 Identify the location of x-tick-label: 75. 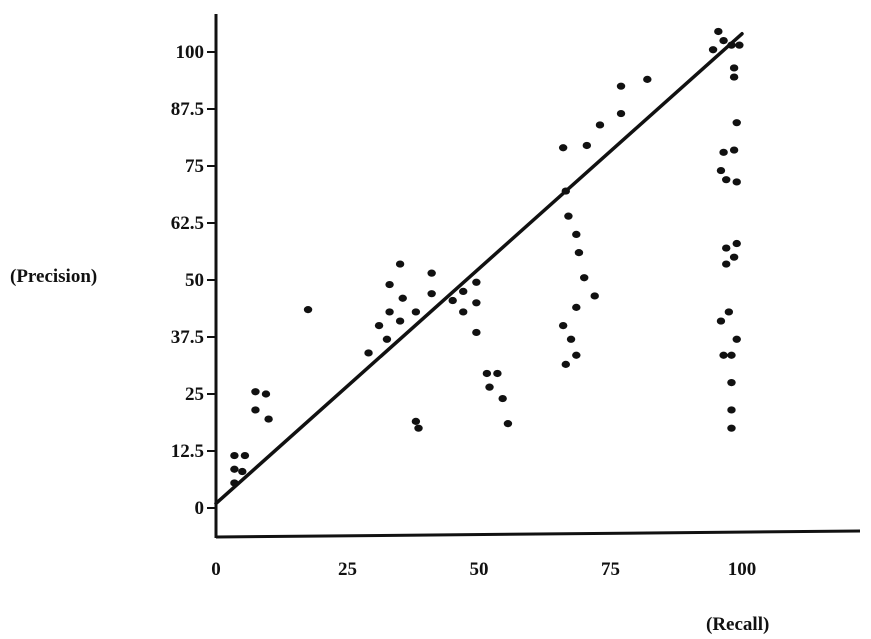
(610, 569).